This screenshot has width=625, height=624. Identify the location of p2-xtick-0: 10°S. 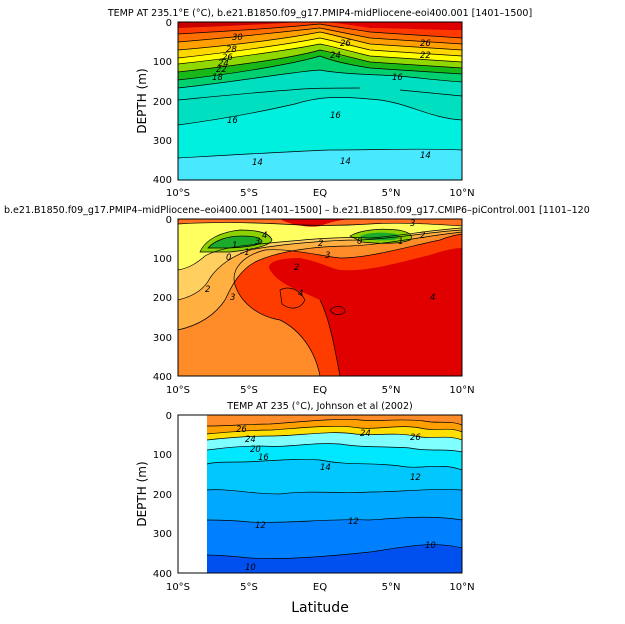
(178, 390).